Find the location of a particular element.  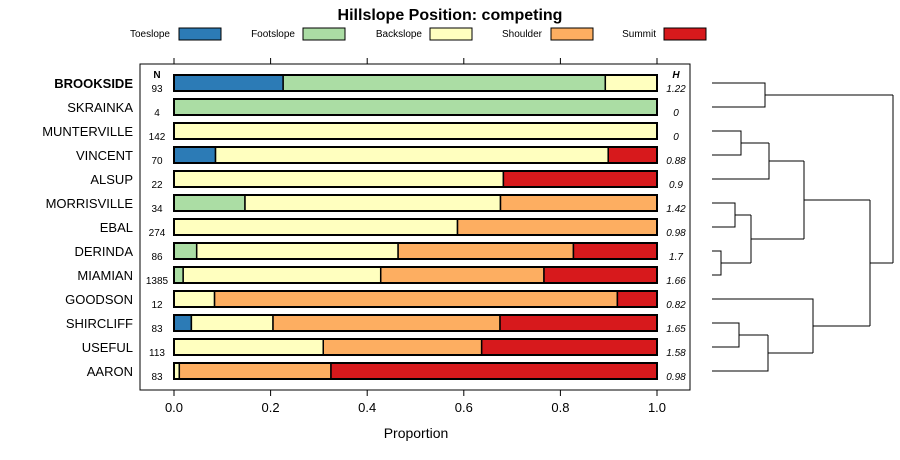

x-tick-label: 0.6 is located at coordinates (464, 407).